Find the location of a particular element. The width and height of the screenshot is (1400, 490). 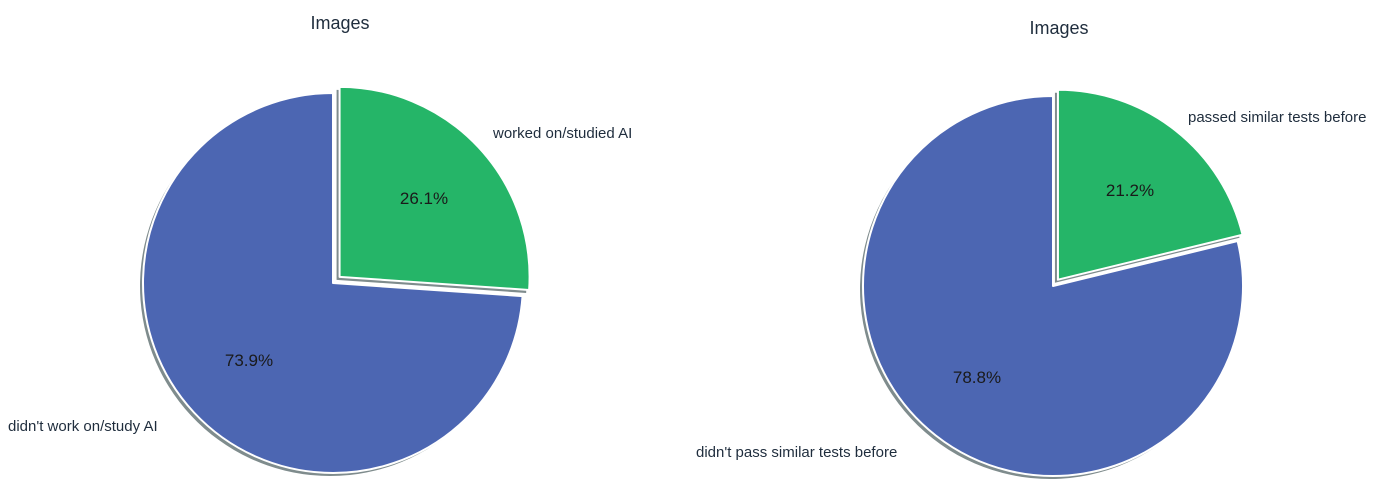

slice-percent-didnt-work-on-ai: 73.9% is located at coordinates (249, 360).